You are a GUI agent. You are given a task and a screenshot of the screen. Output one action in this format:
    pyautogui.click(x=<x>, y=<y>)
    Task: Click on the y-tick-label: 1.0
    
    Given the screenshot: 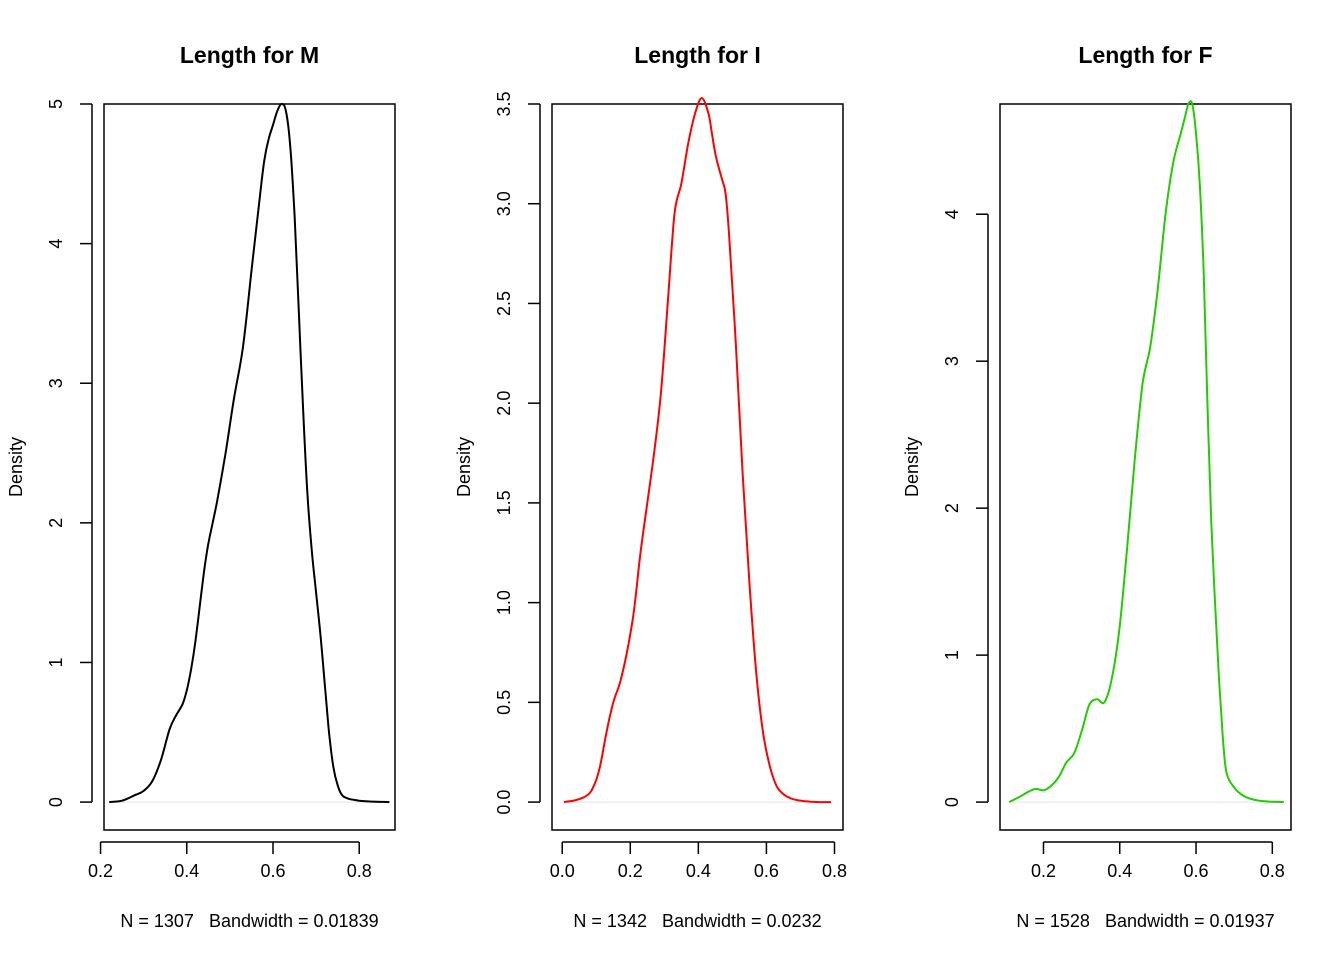 What is the action you would take?
    pyautogui.click(x=504, y=602)
    